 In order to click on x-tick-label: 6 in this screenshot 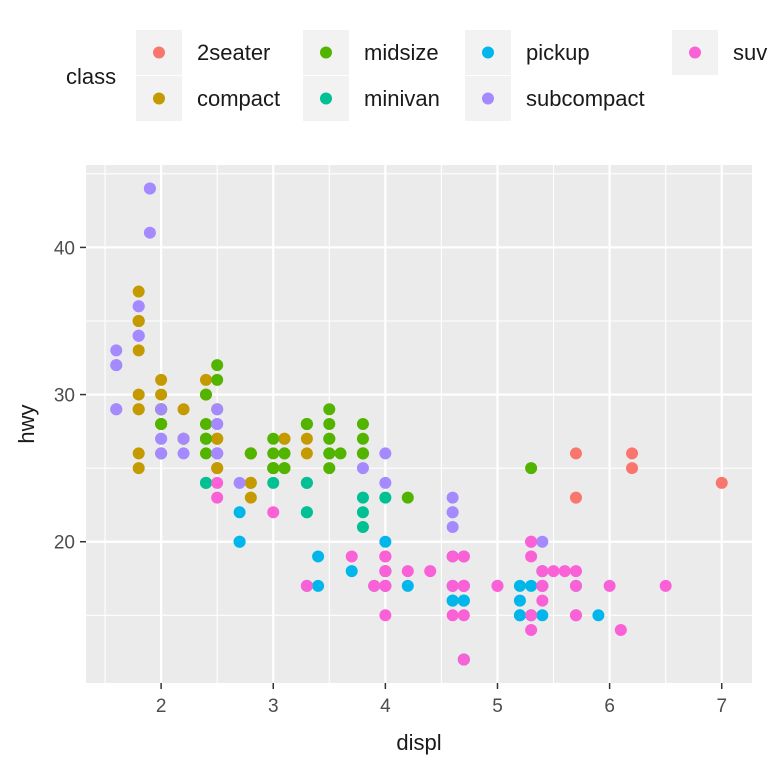, I will do `click(609, 706)`.